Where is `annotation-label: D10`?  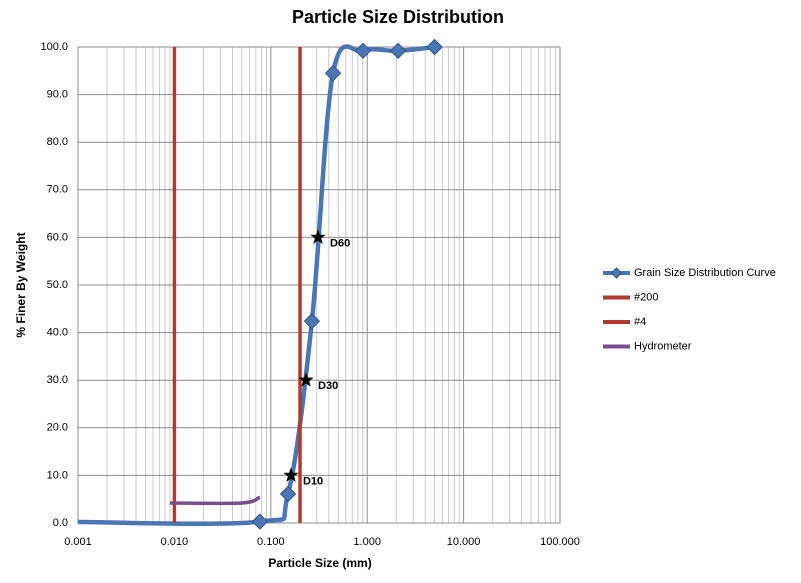
annotation-label: D10 is located at coordinates (313, 481).